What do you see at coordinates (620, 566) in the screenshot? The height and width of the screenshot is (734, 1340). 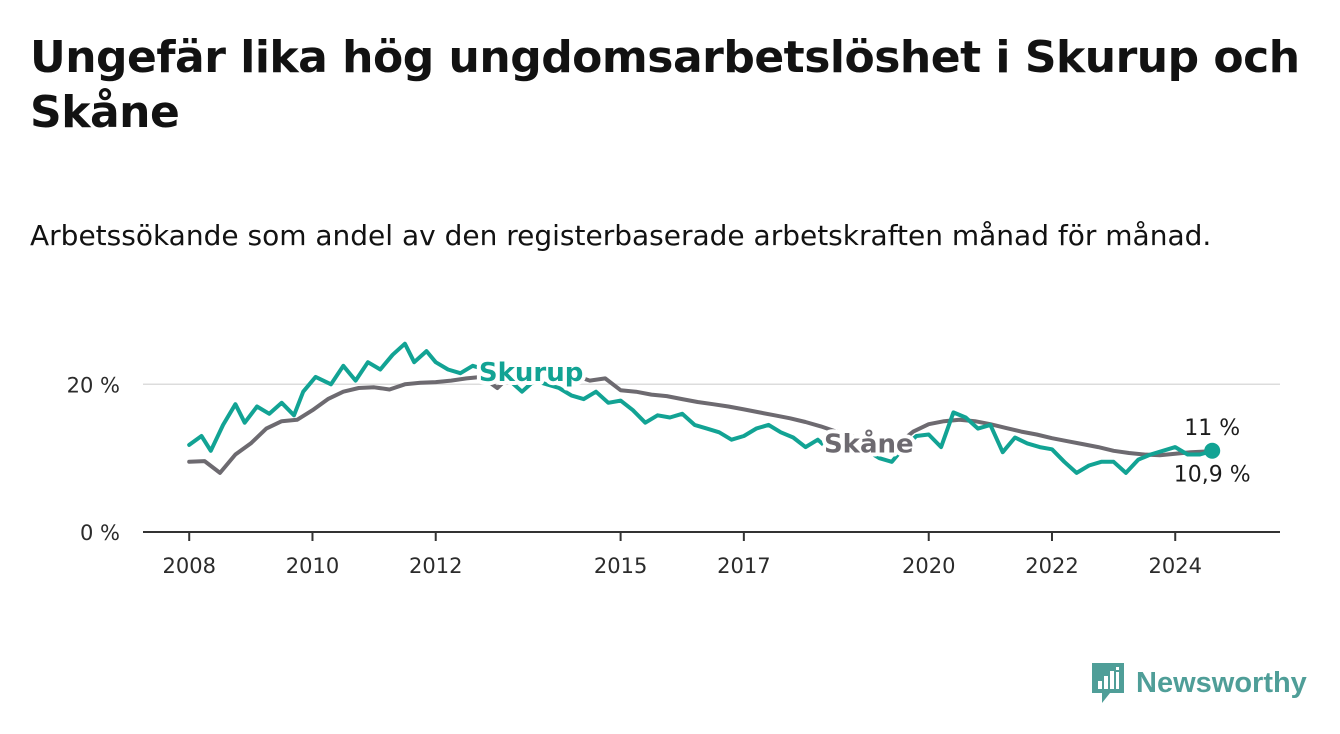 I see `x-tick-label: 2015` at bounding box center [620, 566].